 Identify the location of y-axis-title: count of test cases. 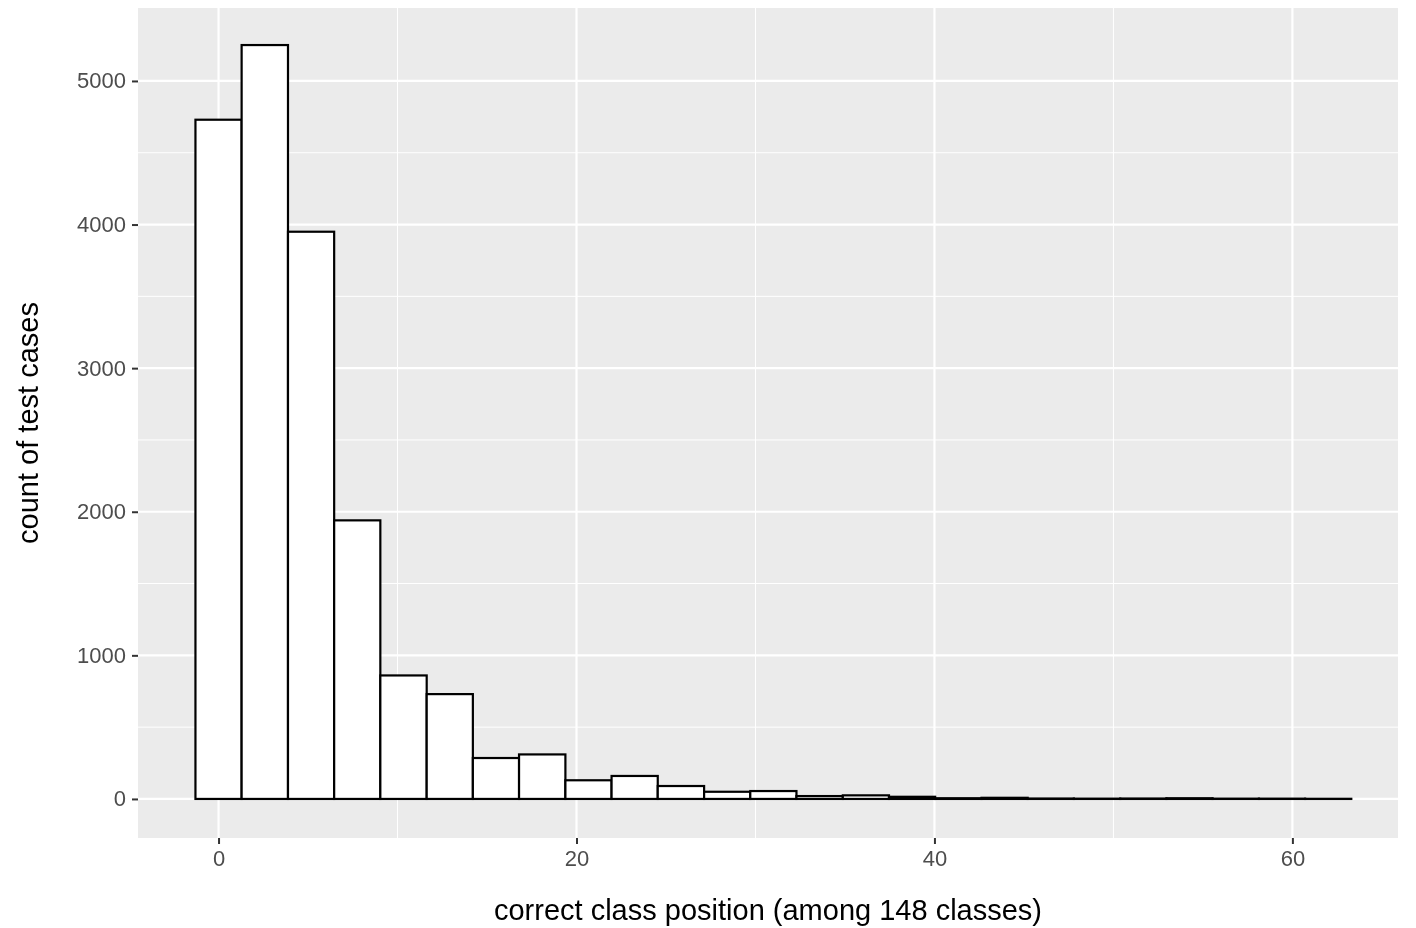
(28, 423).